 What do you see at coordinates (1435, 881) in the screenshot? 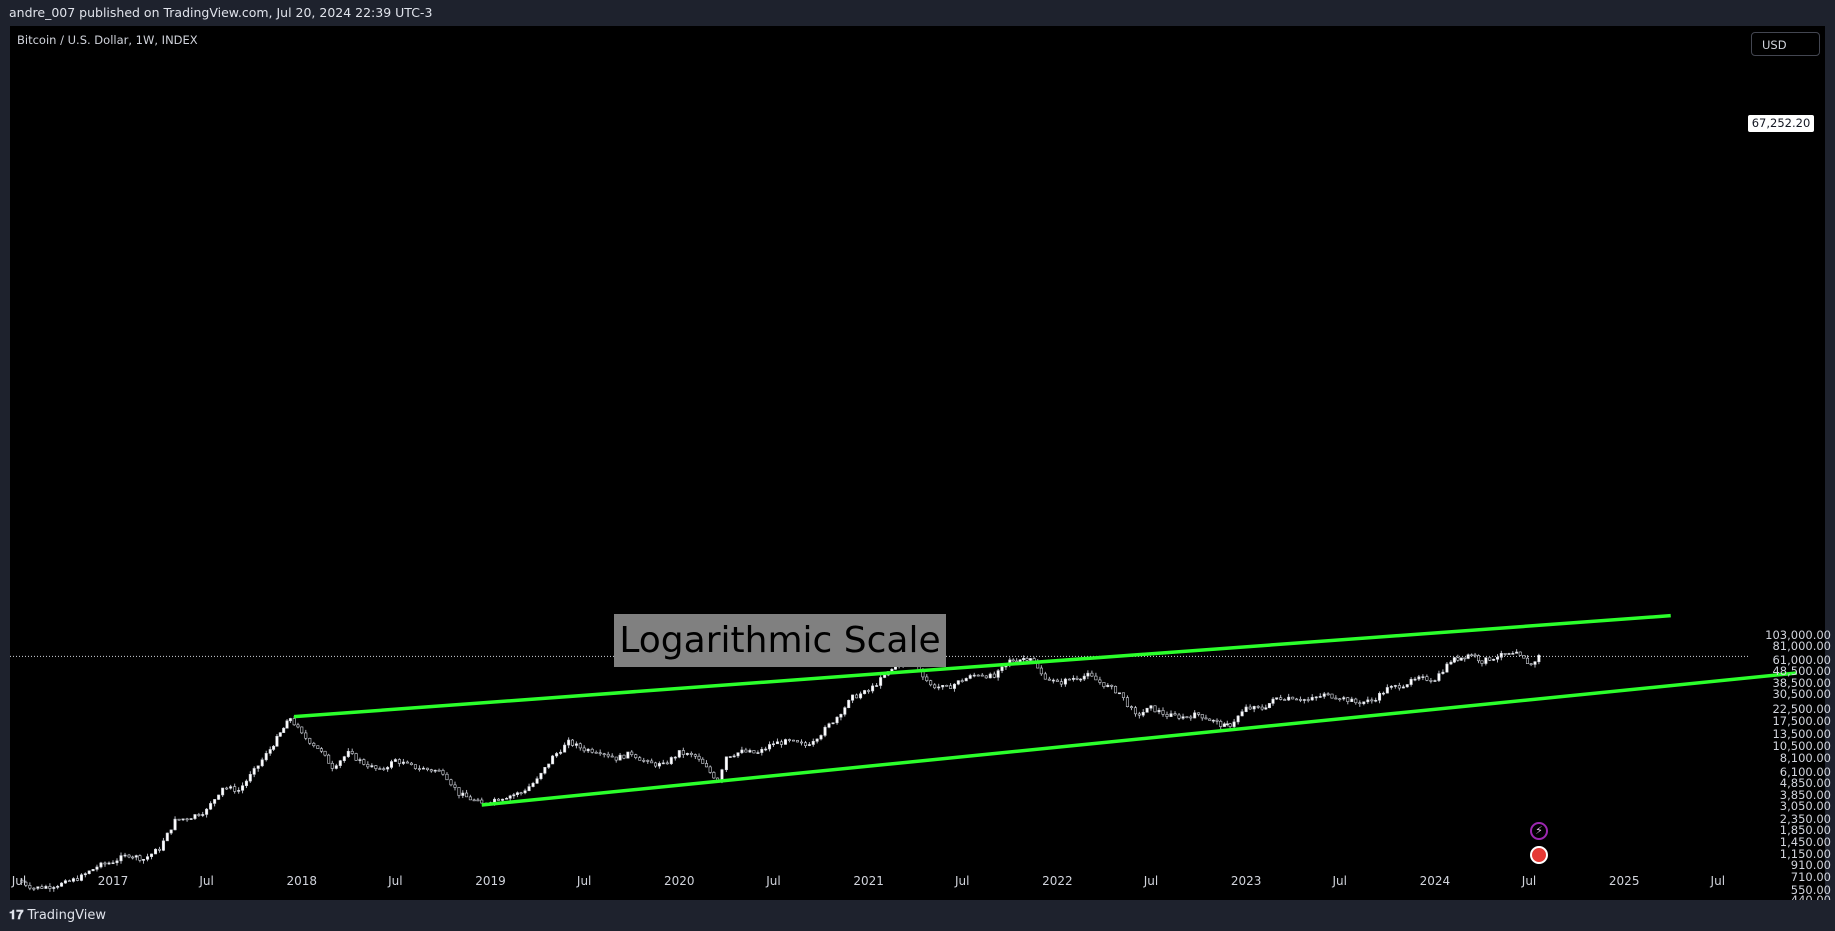
I see `time-tick-label: 2024` at bounding box center [1435, 881].